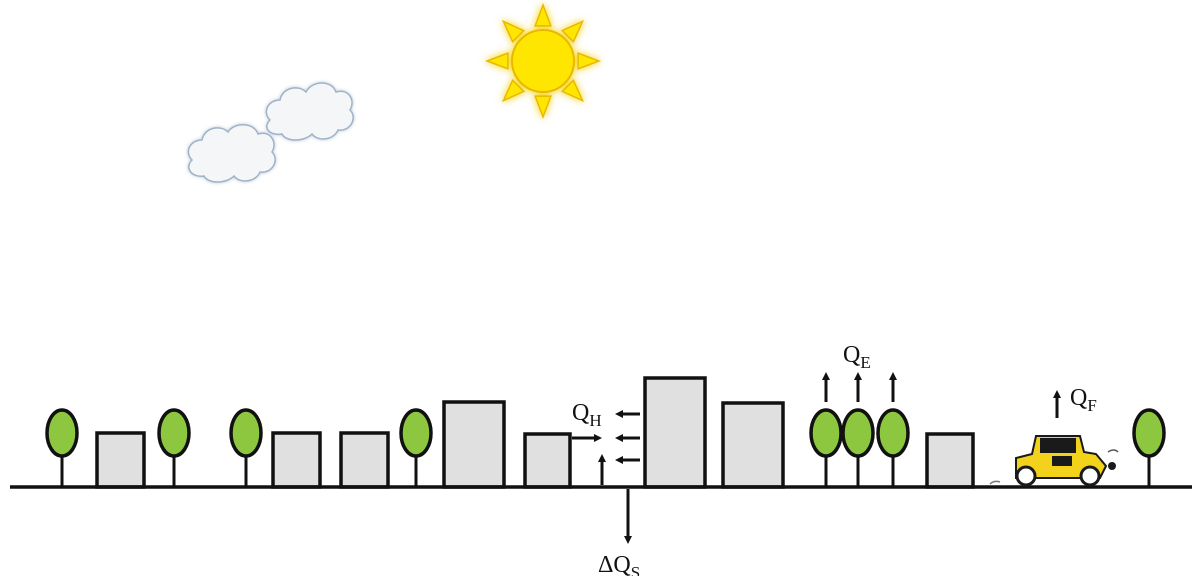 The image size is (1192, 576). I want to click on flux-label-qf: QF, so click(1083, 400).